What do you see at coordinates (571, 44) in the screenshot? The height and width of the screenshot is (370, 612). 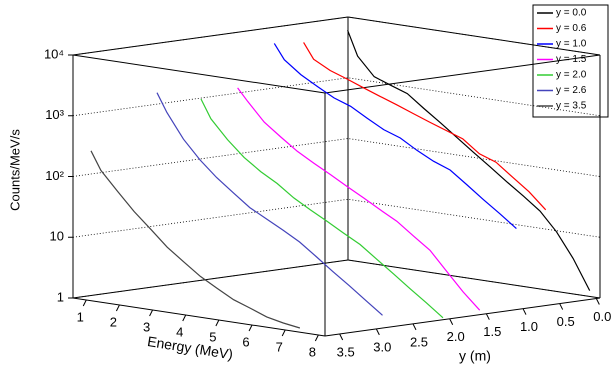 I see `legend-label: y = 1.0` at bounding box center [571, 44].